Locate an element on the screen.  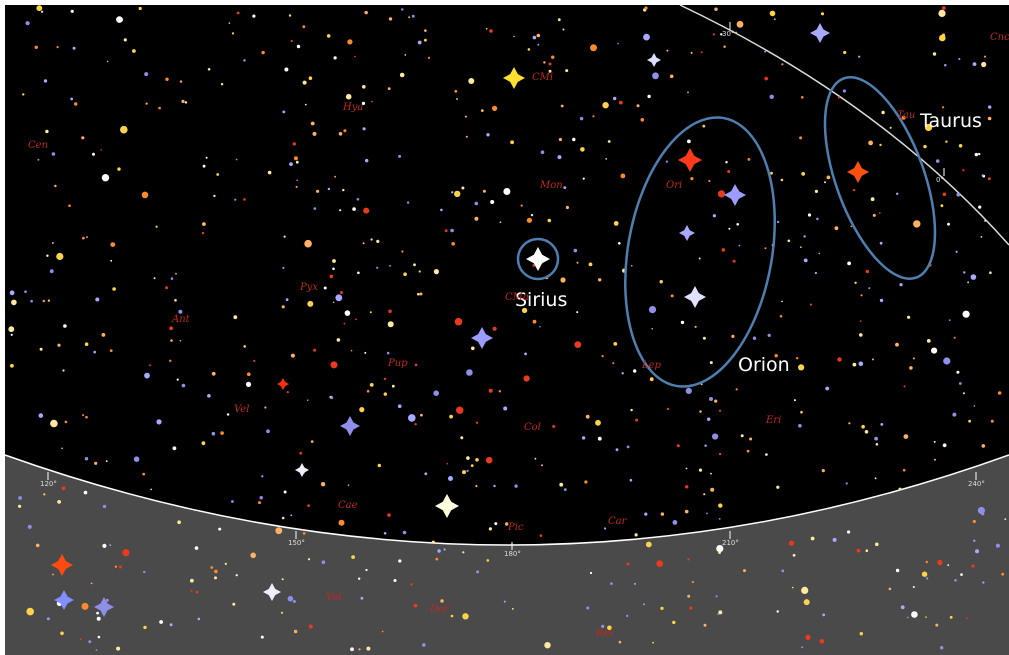
constellation-label: Ori is located at coordinates (674, 185).